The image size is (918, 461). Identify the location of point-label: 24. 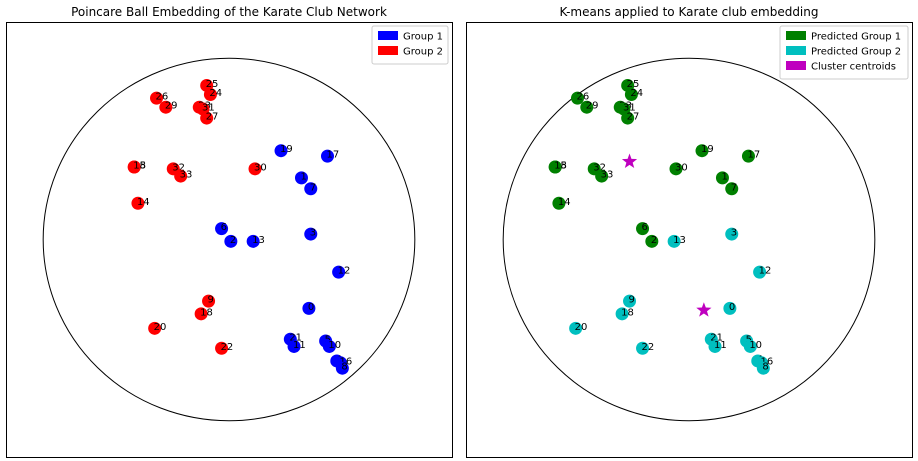
(215, 93).